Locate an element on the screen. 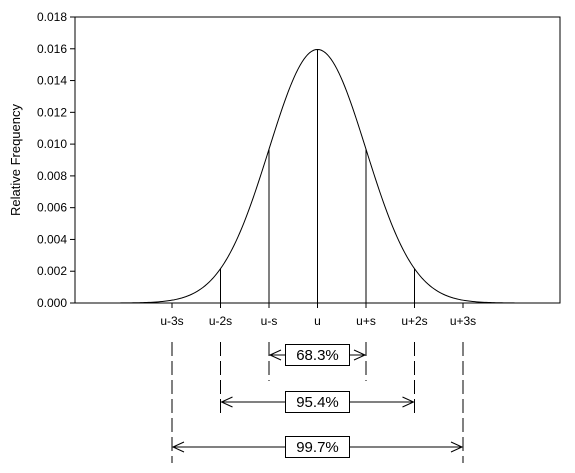 The width and height of the screenshot is (575, 473). x-tick-label: u+s is located at coordinates (366, 321).